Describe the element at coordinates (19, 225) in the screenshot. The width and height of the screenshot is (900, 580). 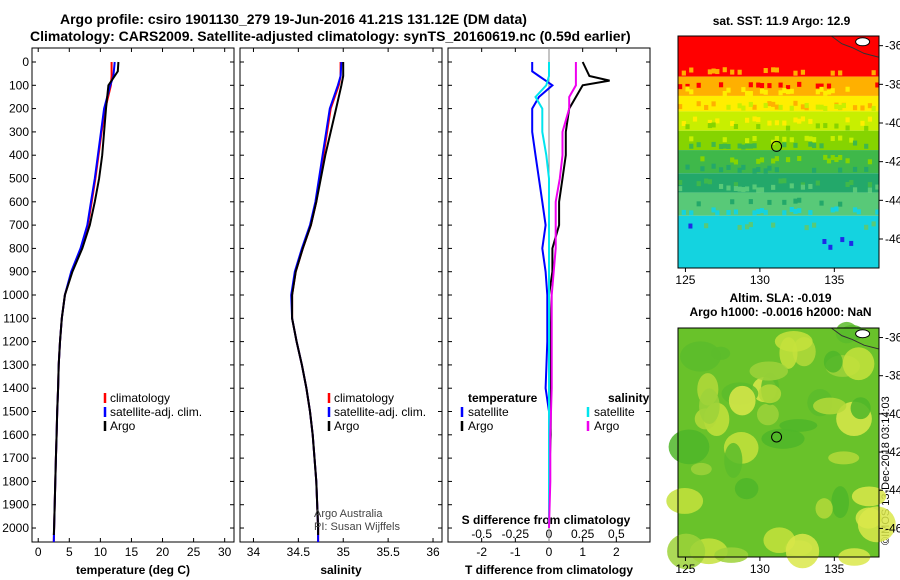
I see `depth-tick-label: 700` at that location.